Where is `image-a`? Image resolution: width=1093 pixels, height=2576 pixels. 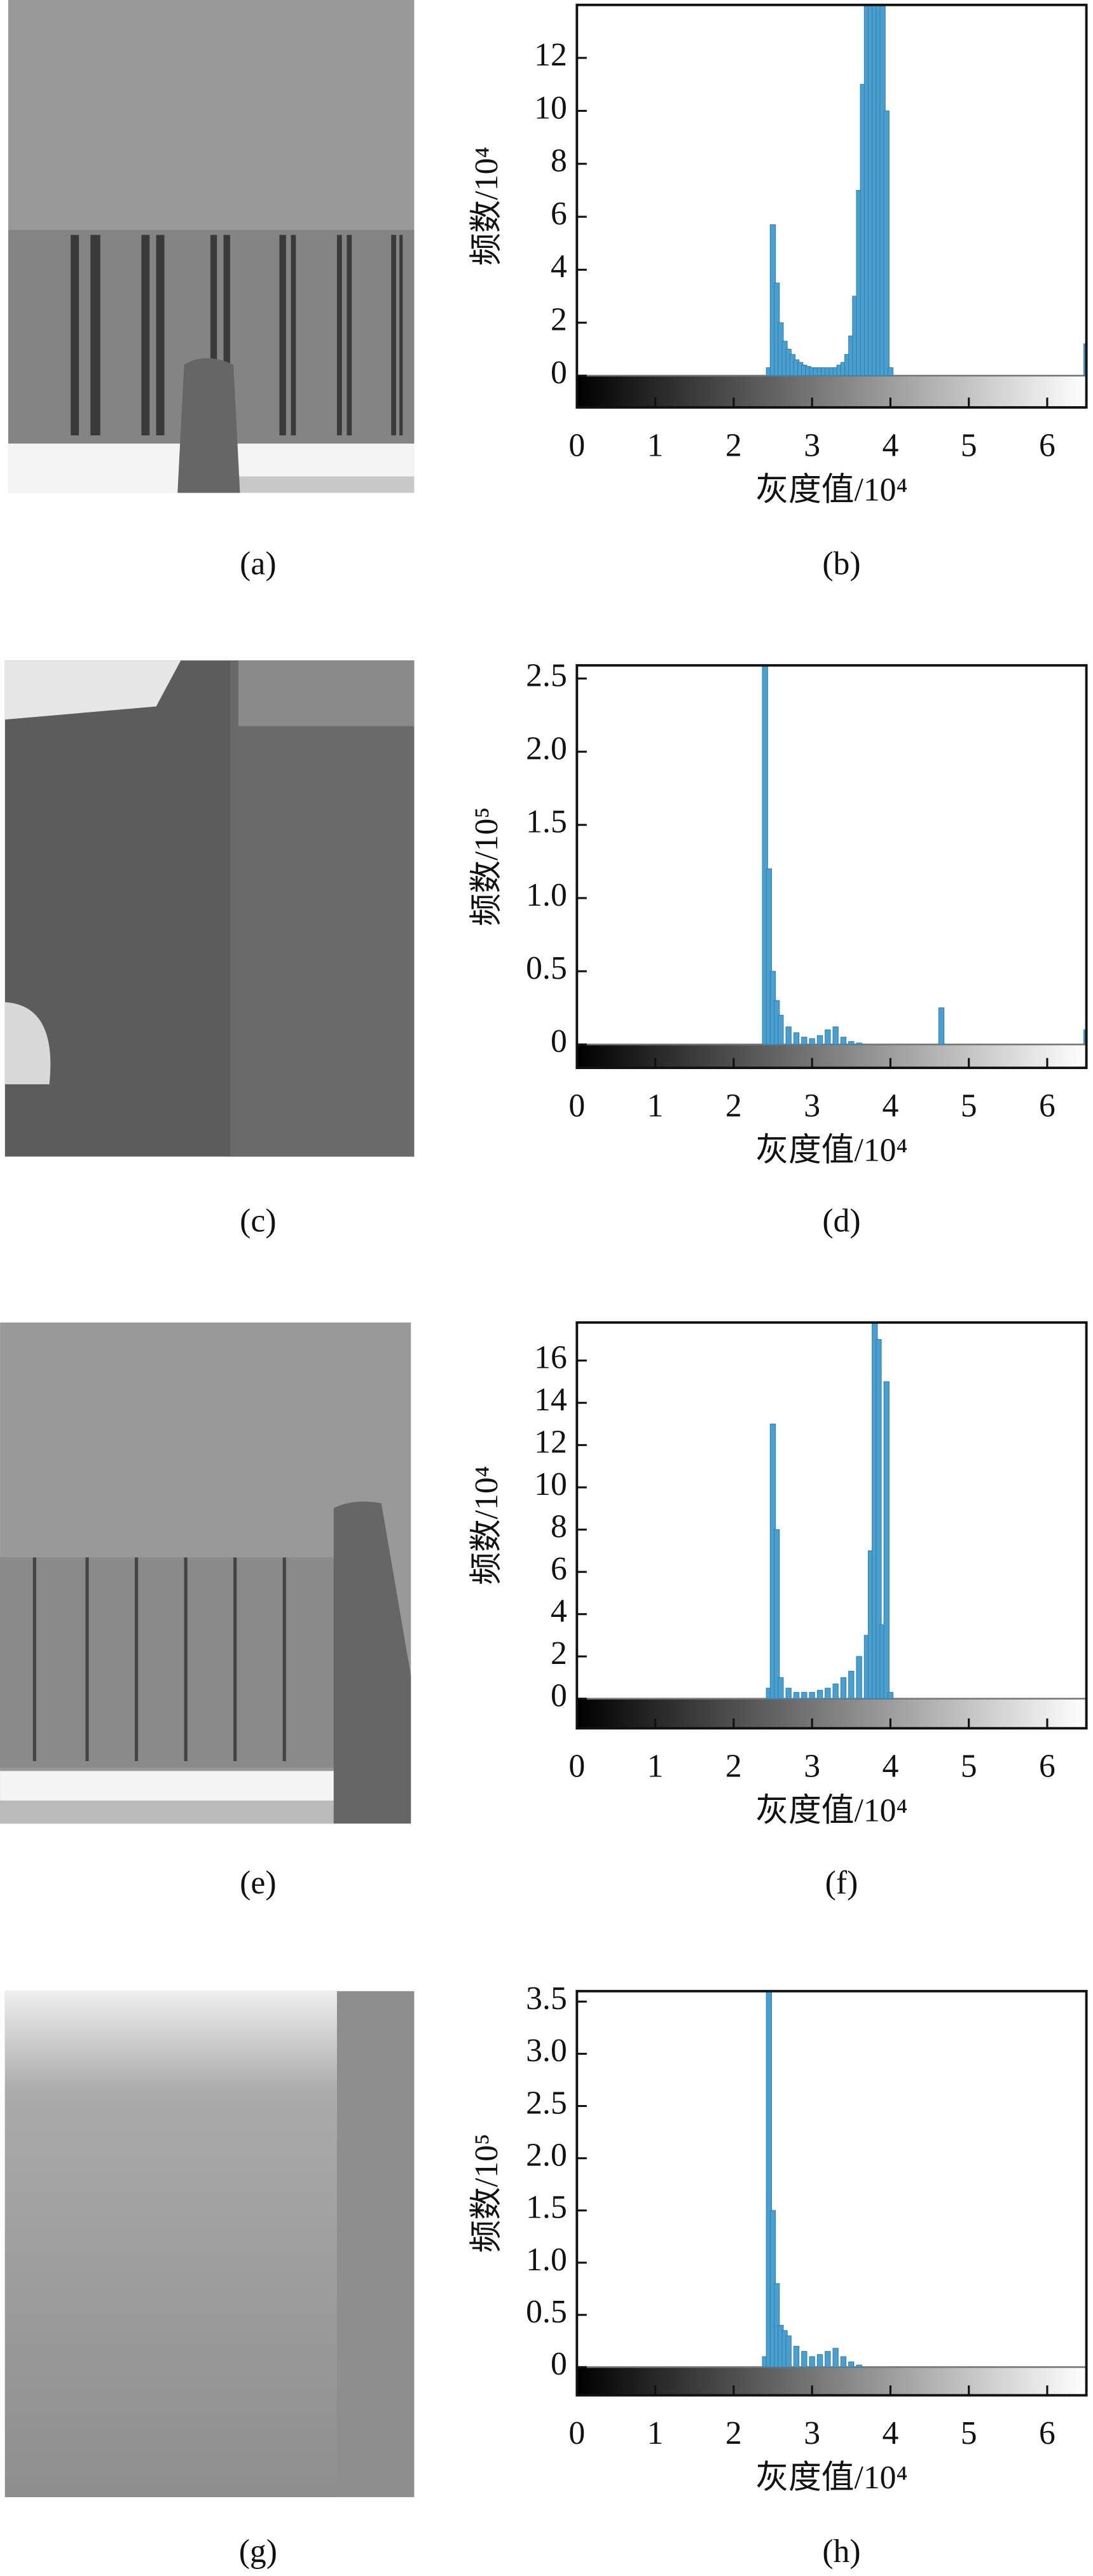
image-a is located at coordinates (211, 246).